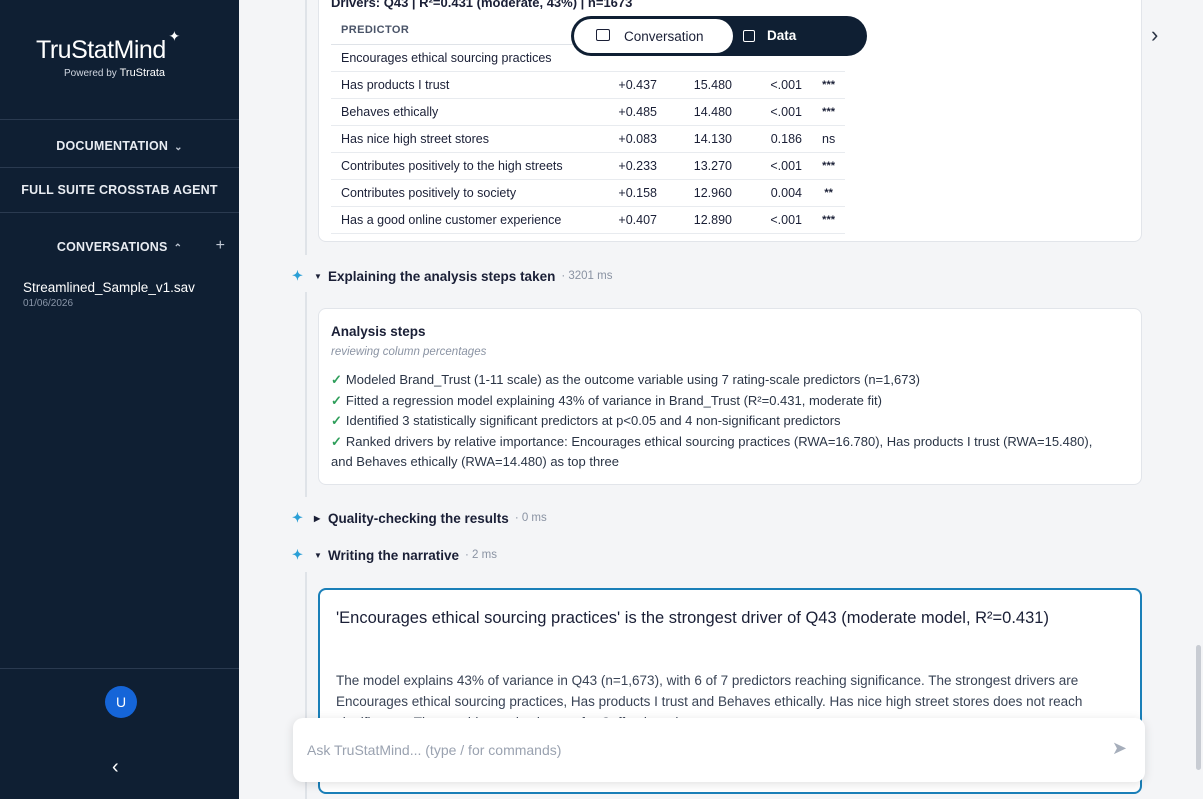  Describe the element at coordinates (467, 58) in the screenshot. I see `predictor-cell: Encourages ethical sourcing practices` at that location.